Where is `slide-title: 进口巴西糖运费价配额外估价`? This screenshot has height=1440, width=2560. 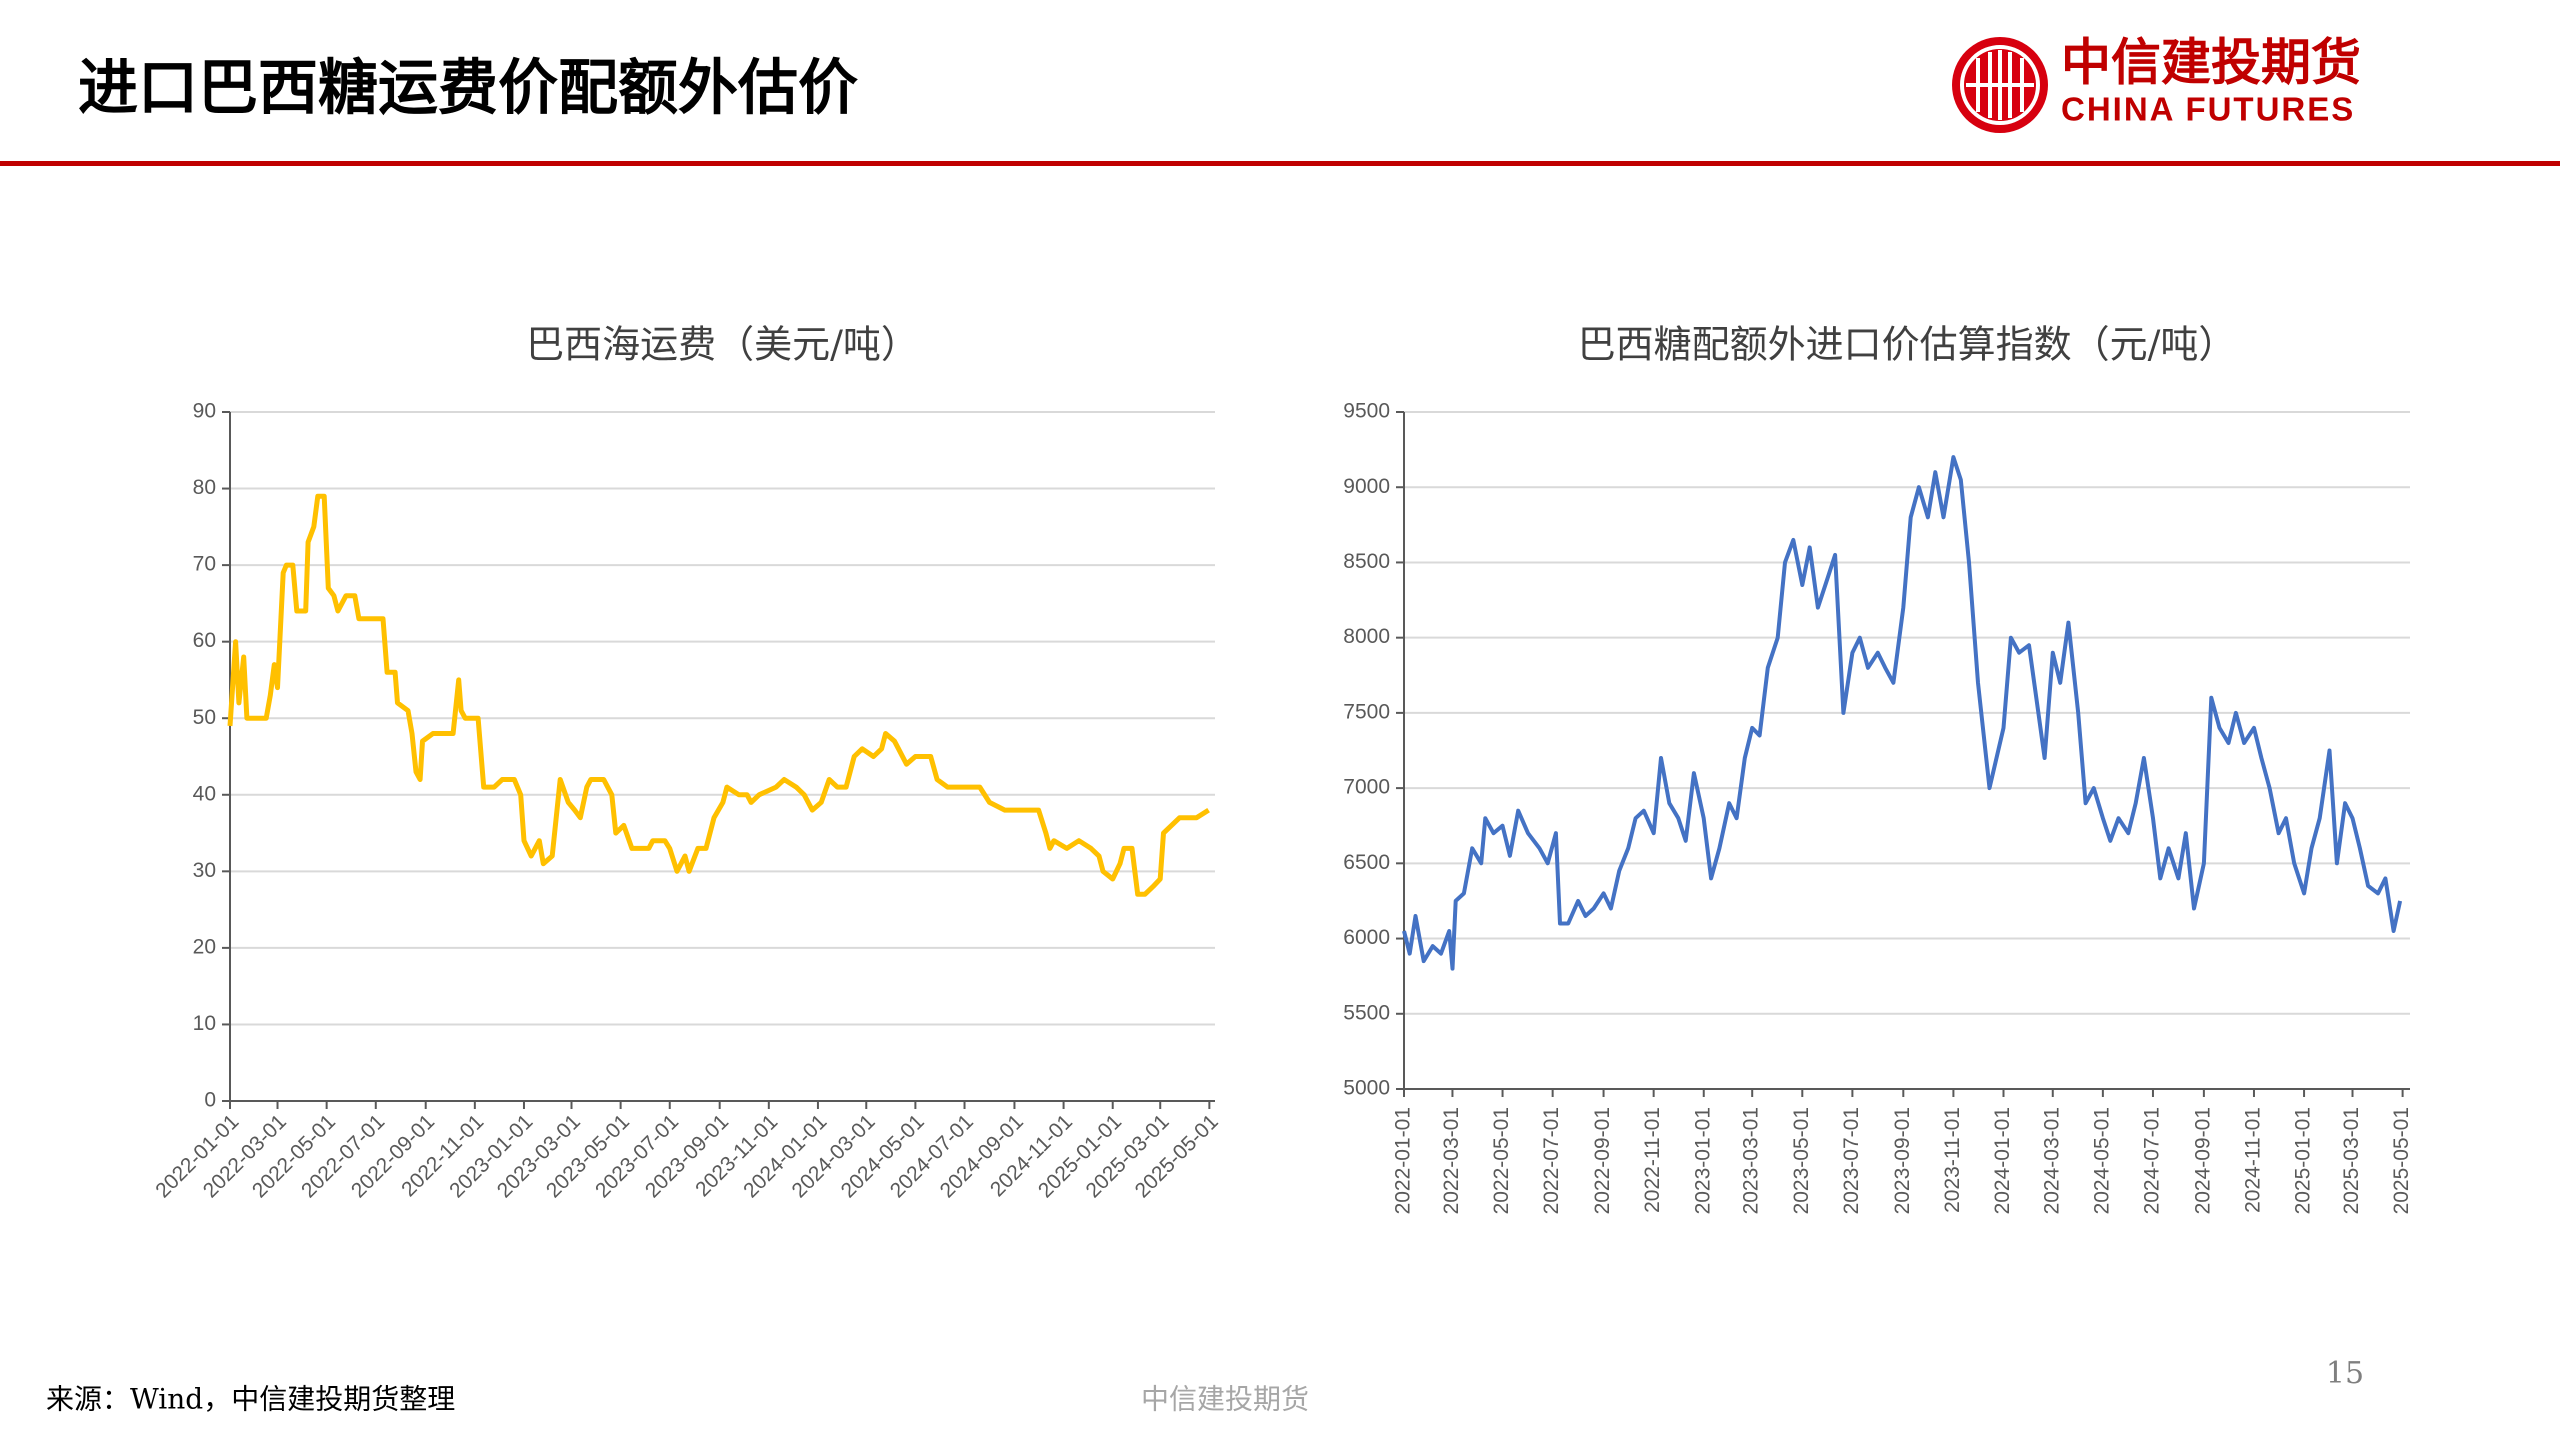
slide-title: 进口巴西糖运费价配额外估价 is located at coordinates (468, 89).